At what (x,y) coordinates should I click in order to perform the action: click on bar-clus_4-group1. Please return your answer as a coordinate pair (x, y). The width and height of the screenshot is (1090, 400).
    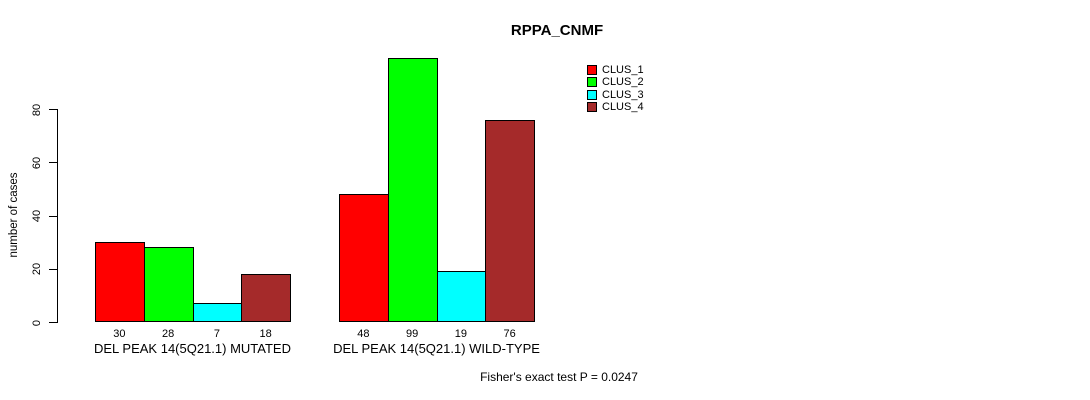
    Looking at the image, I should click on (266, 298).